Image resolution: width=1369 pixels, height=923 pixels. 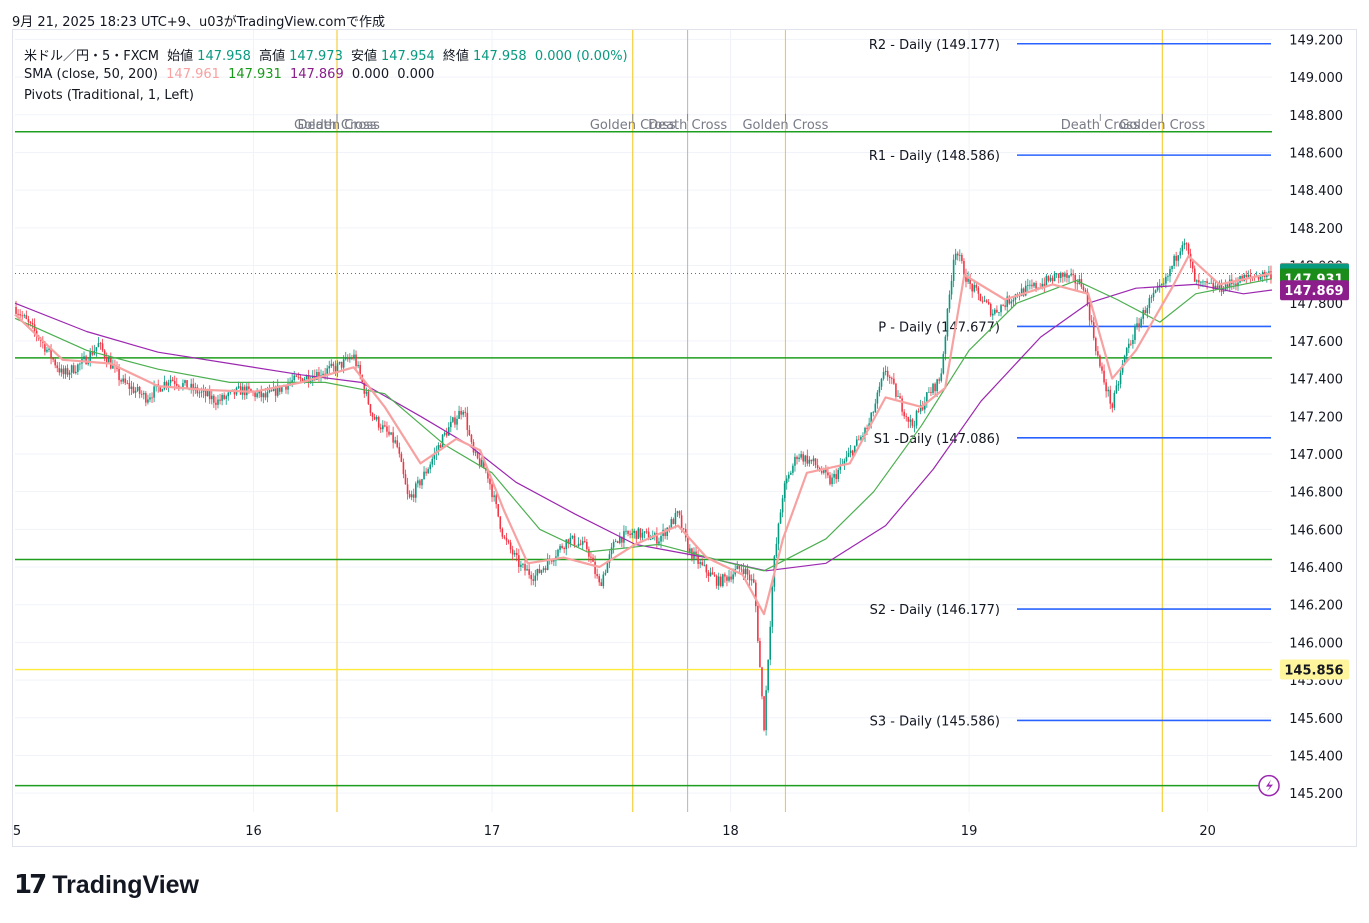 What do you see at coordinates (1316, 719) in the screenshot?
I see `y-tick-label: 145.600` at bounding box center [1316, 719].